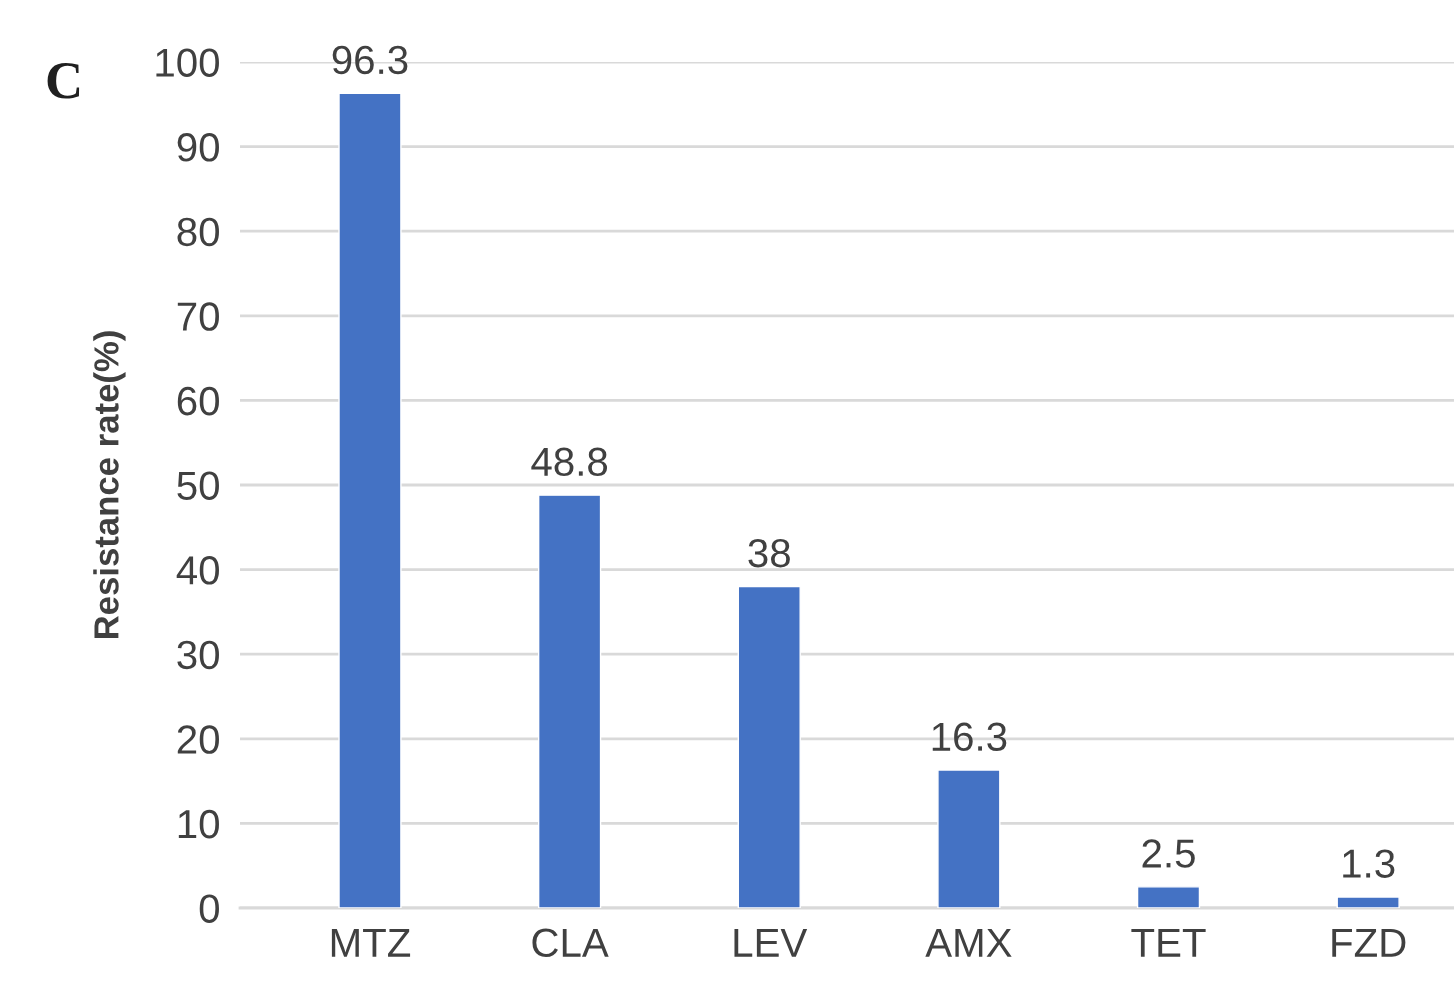  I want to click on y-tick-label: 90, so click(198, 147).